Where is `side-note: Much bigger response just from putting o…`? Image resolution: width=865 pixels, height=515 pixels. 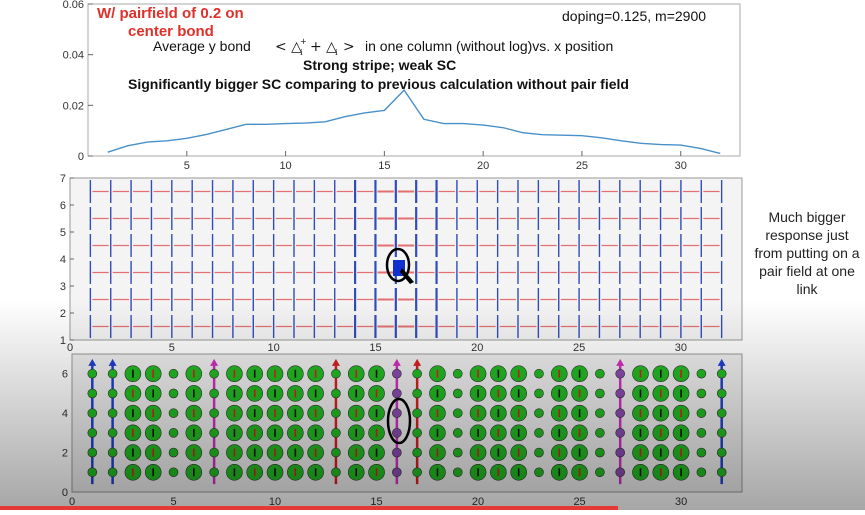 side-note: Much bigger response just from putting o… is located at coordinates (807, 253).